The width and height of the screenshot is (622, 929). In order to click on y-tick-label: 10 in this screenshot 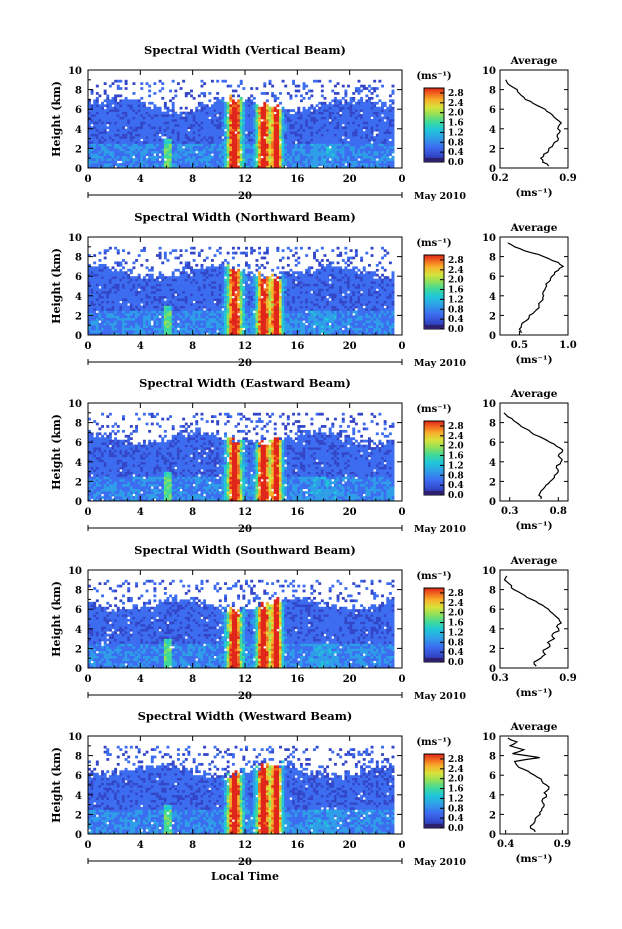, I will do `click(75, 71)`.